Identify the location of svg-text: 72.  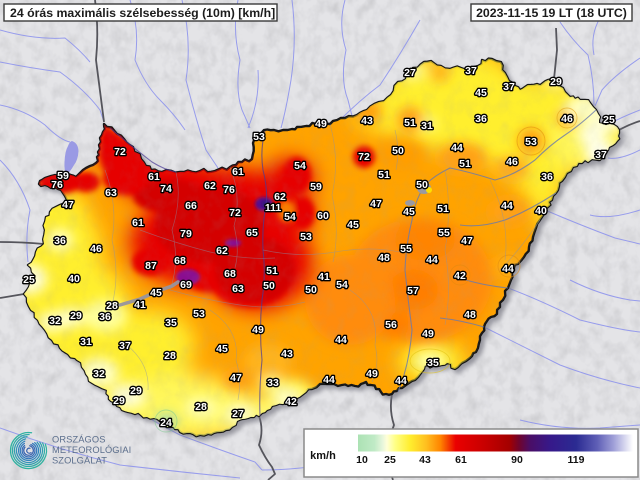
(120, 152).